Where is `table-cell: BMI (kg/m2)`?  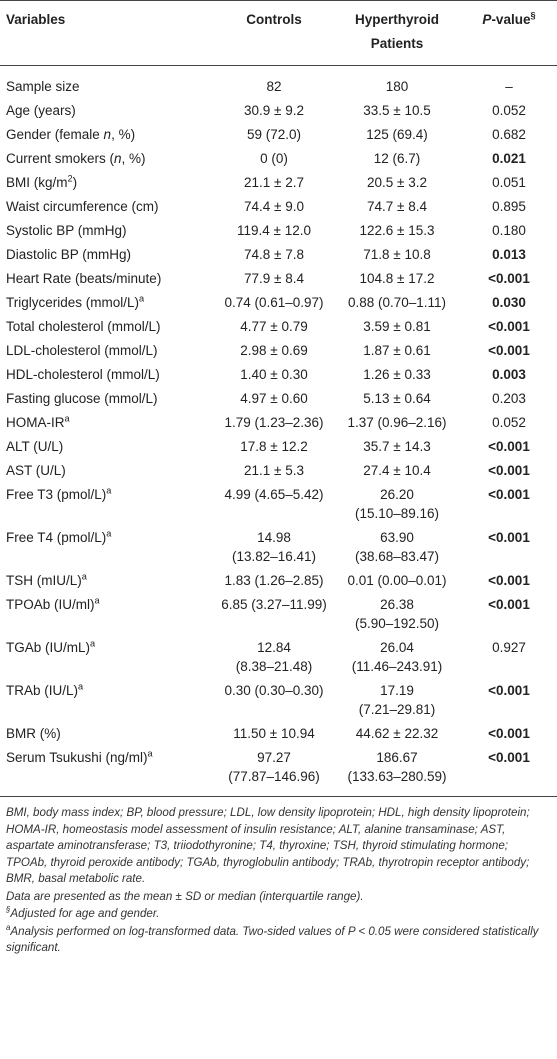
table-cell: BMI (kg/m2) is located at coordinates (107, 182).